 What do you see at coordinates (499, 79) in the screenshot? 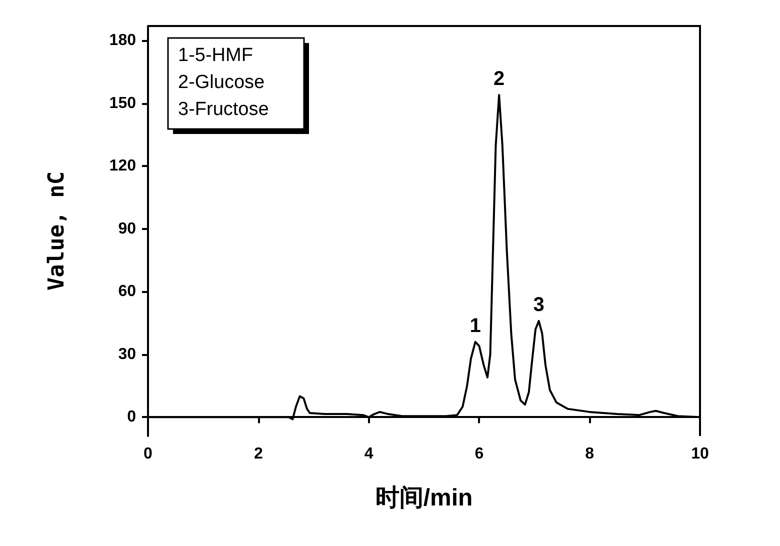
I see `annotation: 2` at bounding box center [499, 79].